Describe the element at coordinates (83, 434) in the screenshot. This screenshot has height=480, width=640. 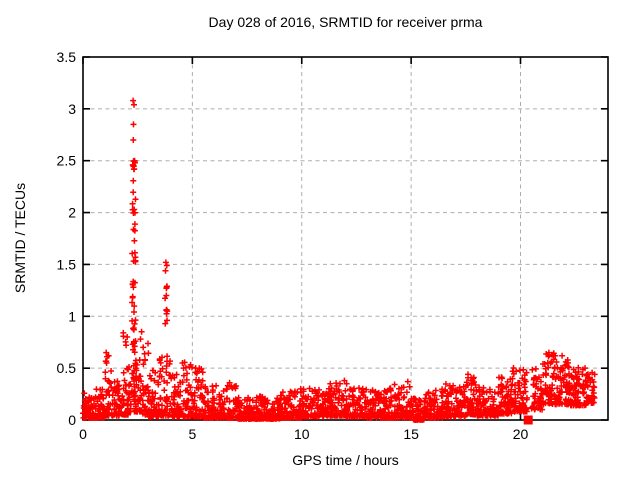
I see `x-tick-label: 0` at that location.